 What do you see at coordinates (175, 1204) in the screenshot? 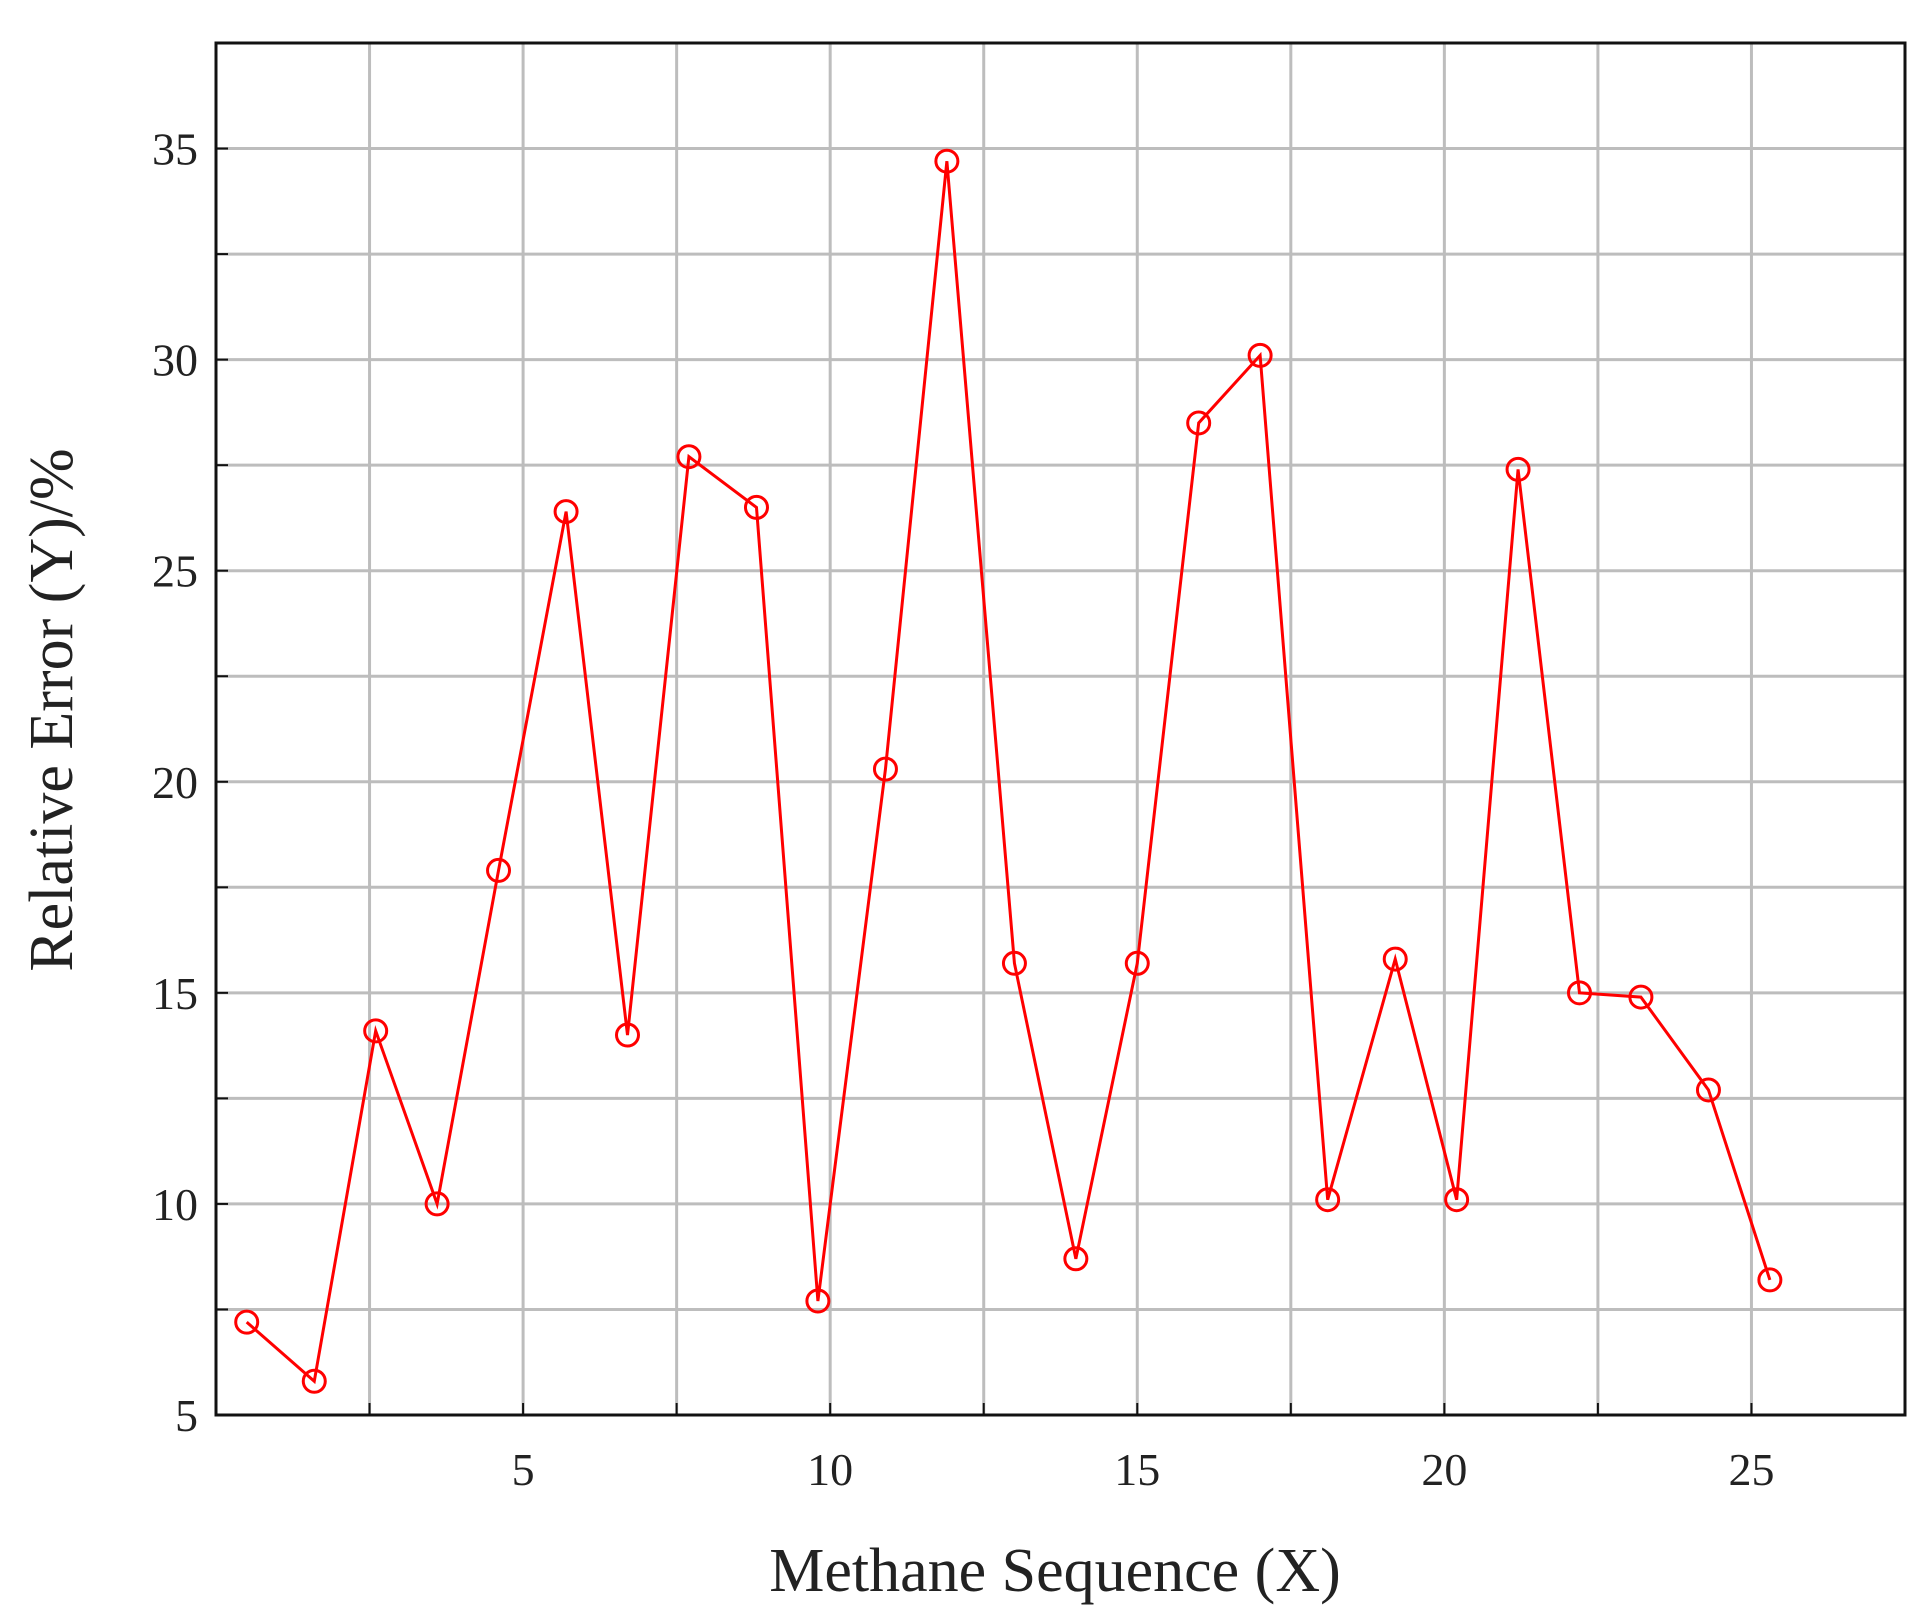
I see `y-tick-label: 10` at bounding box center [175, 1204].